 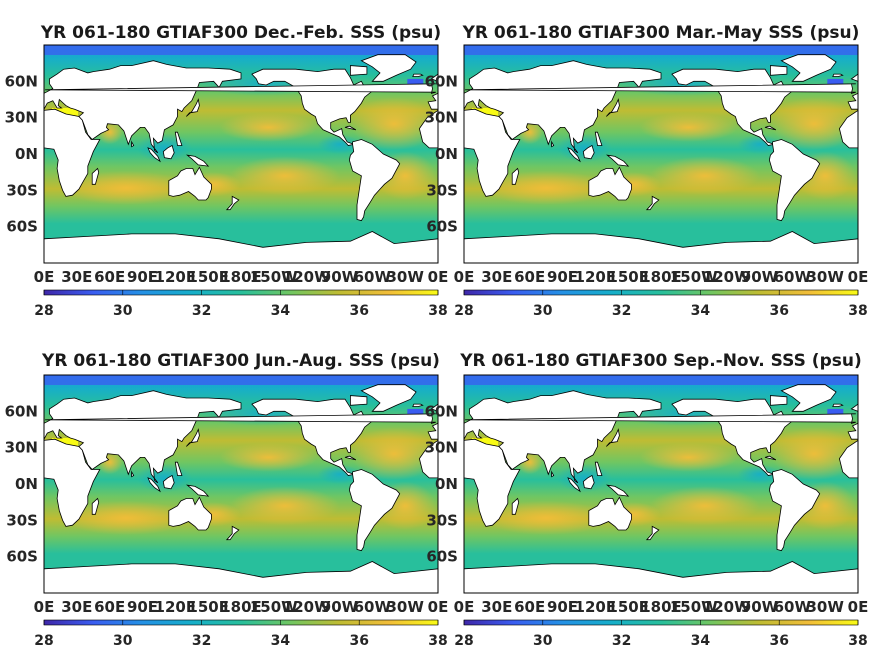 I want to click on y-tick-label: 60N, so click(x=441, y=81).